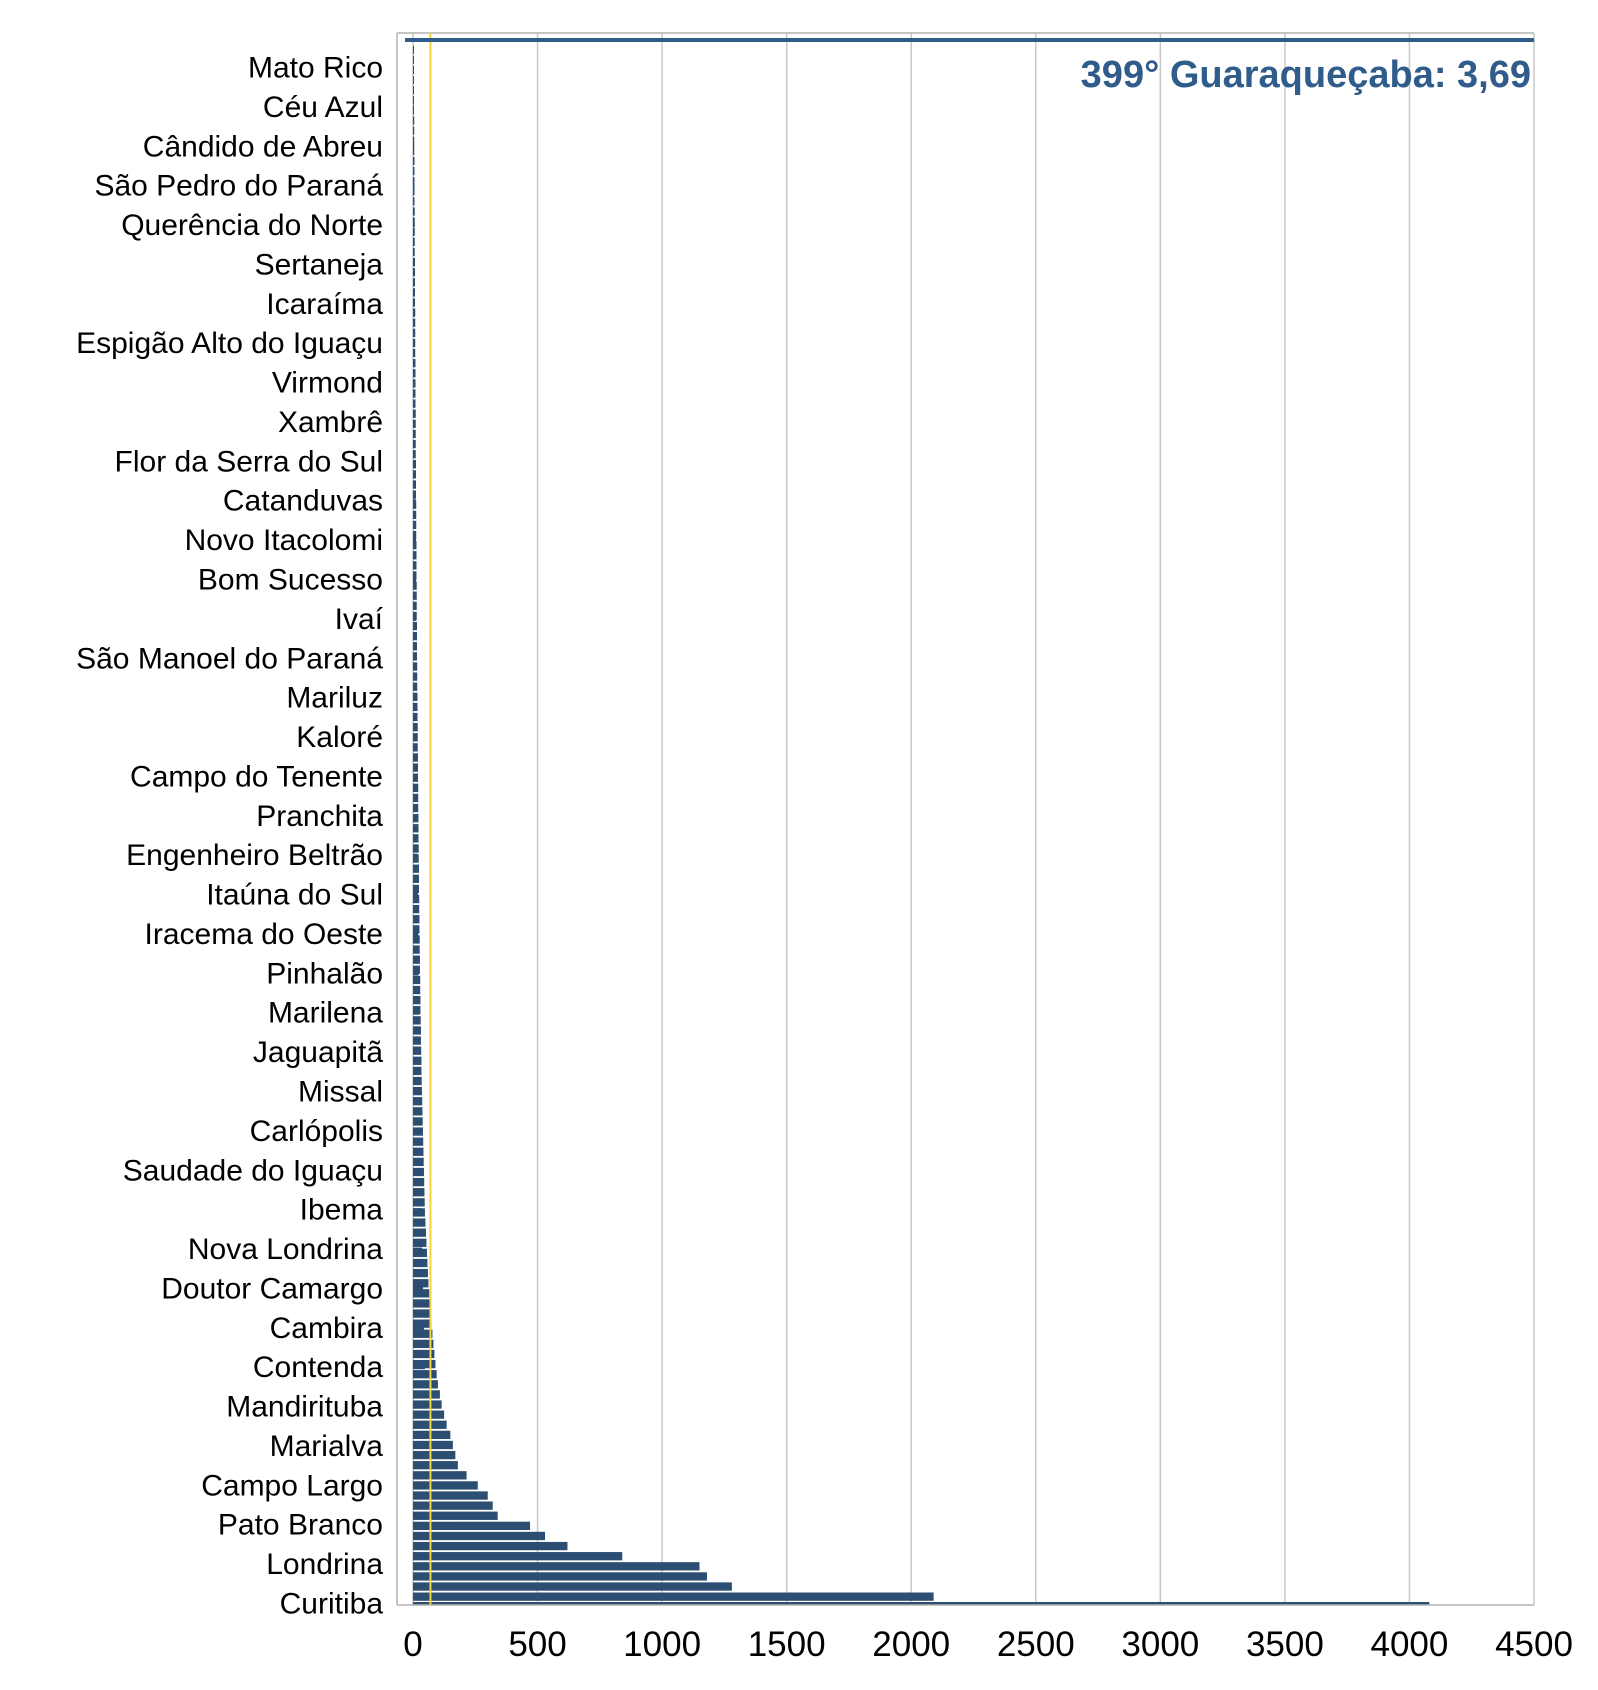 Image resolution: width=1598 pixels, height=1690 pixels. Describe the element at coordinates (327, 1446) in the screenshot. I see `category-label-35: Marialva` at that location.